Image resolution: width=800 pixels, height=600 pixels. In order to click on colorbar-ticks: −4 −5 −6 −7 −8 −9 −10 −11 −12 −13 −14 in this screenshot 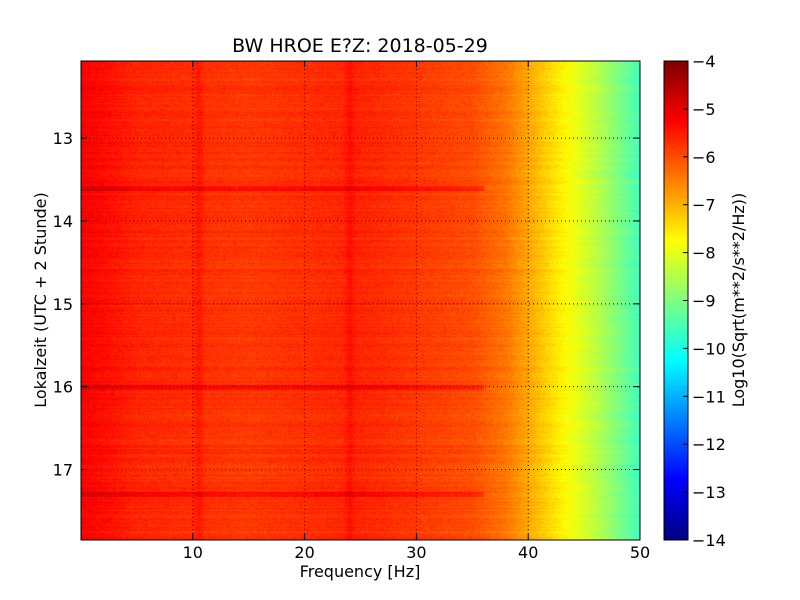, I will do `click(704, 301)`.